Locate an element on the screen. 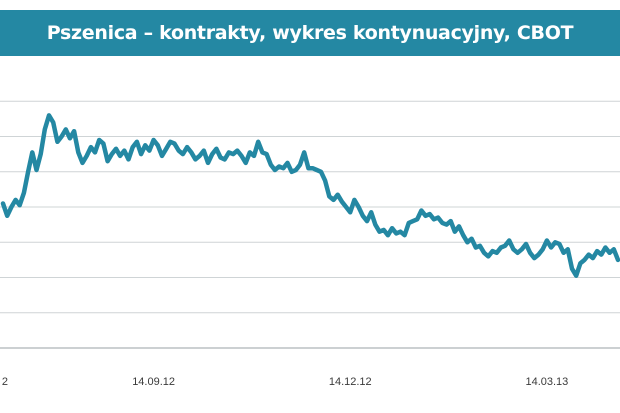  x-tick-label-1: 2 is located at coordinates (5, 382).